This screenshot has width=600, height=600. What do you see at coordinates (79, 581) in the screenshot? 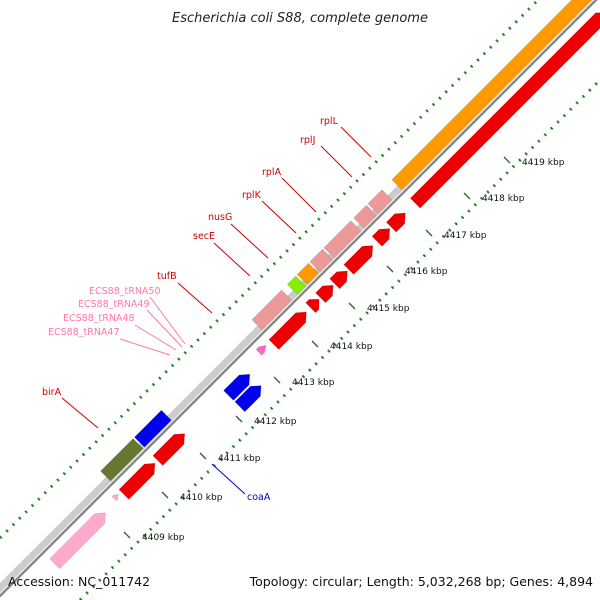
I see `accession-label: Accession: NC_011742` at bounding box center [79, 581].